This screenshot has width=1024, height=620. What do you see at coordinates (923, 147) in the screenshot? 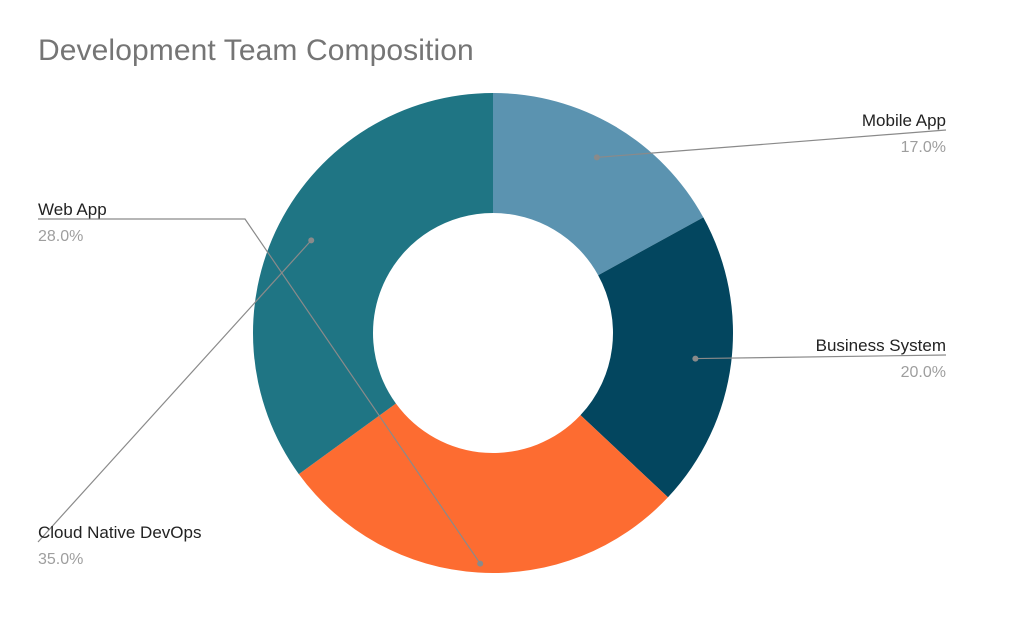
I see `slice-value-mobile-app: 17.0%` at bounding box center [923, 147].